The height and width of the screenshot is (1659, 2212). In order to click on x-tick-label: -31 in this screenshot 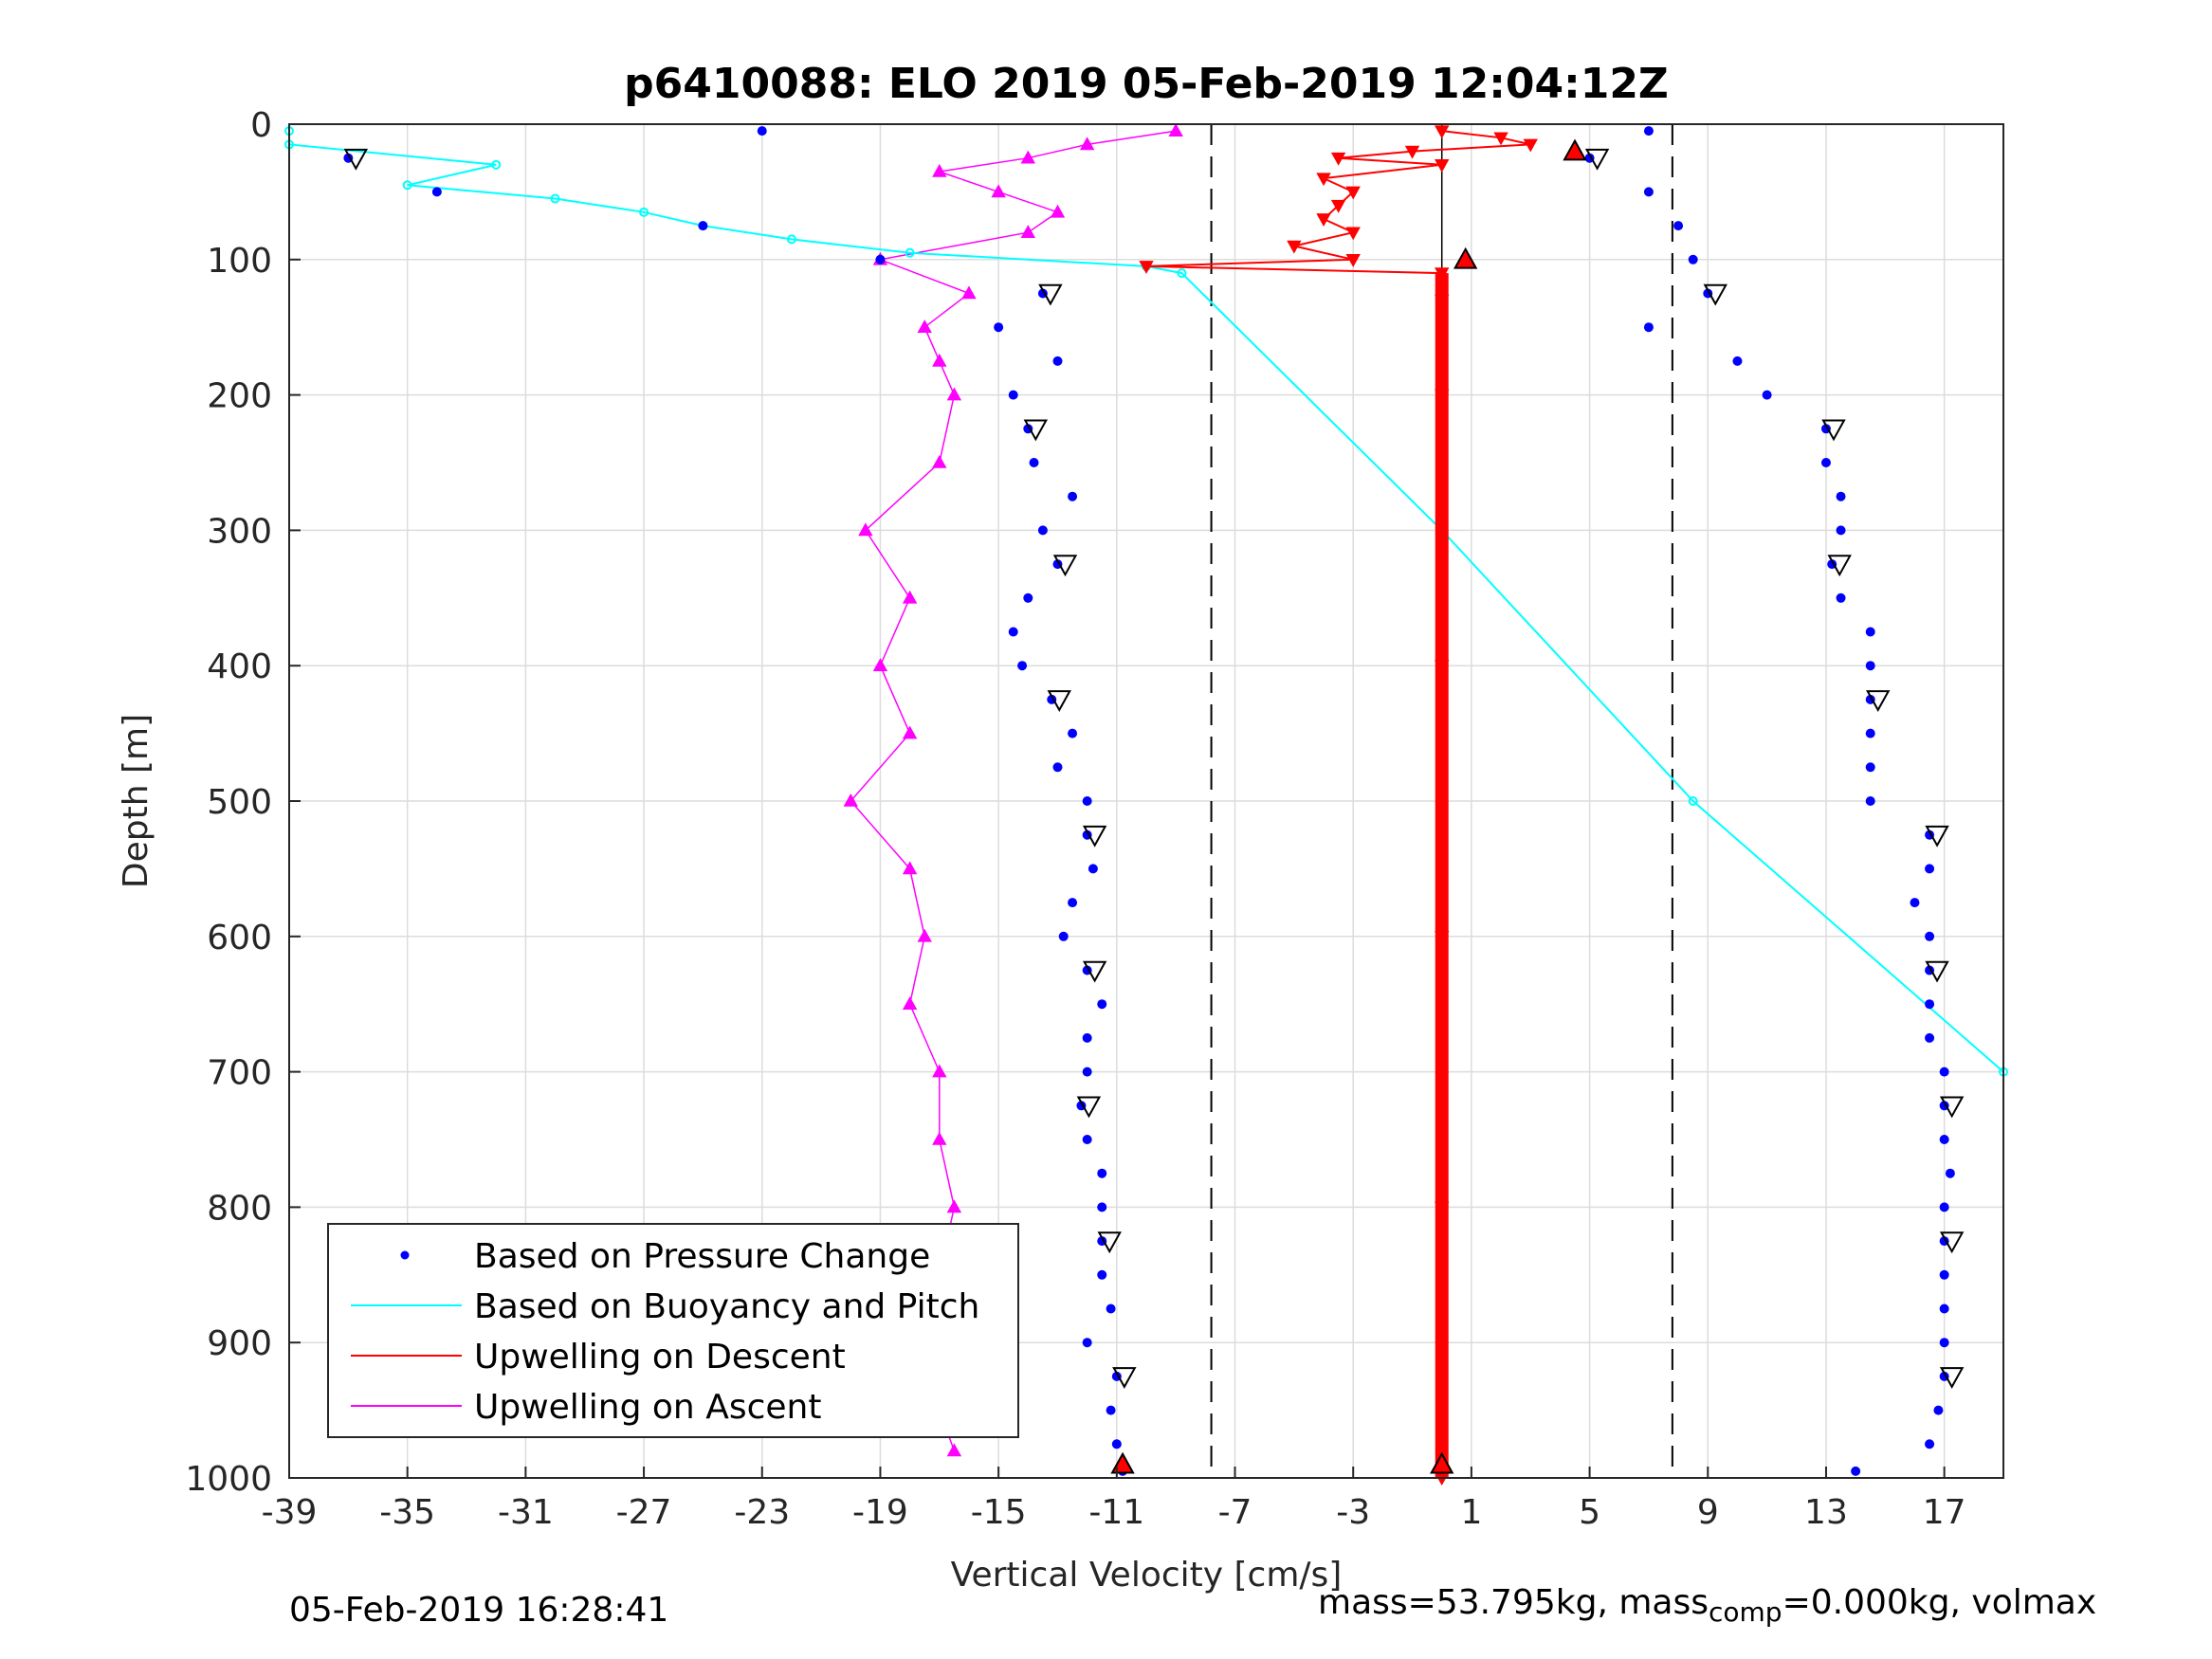, I will do `click(526, 1512)`.